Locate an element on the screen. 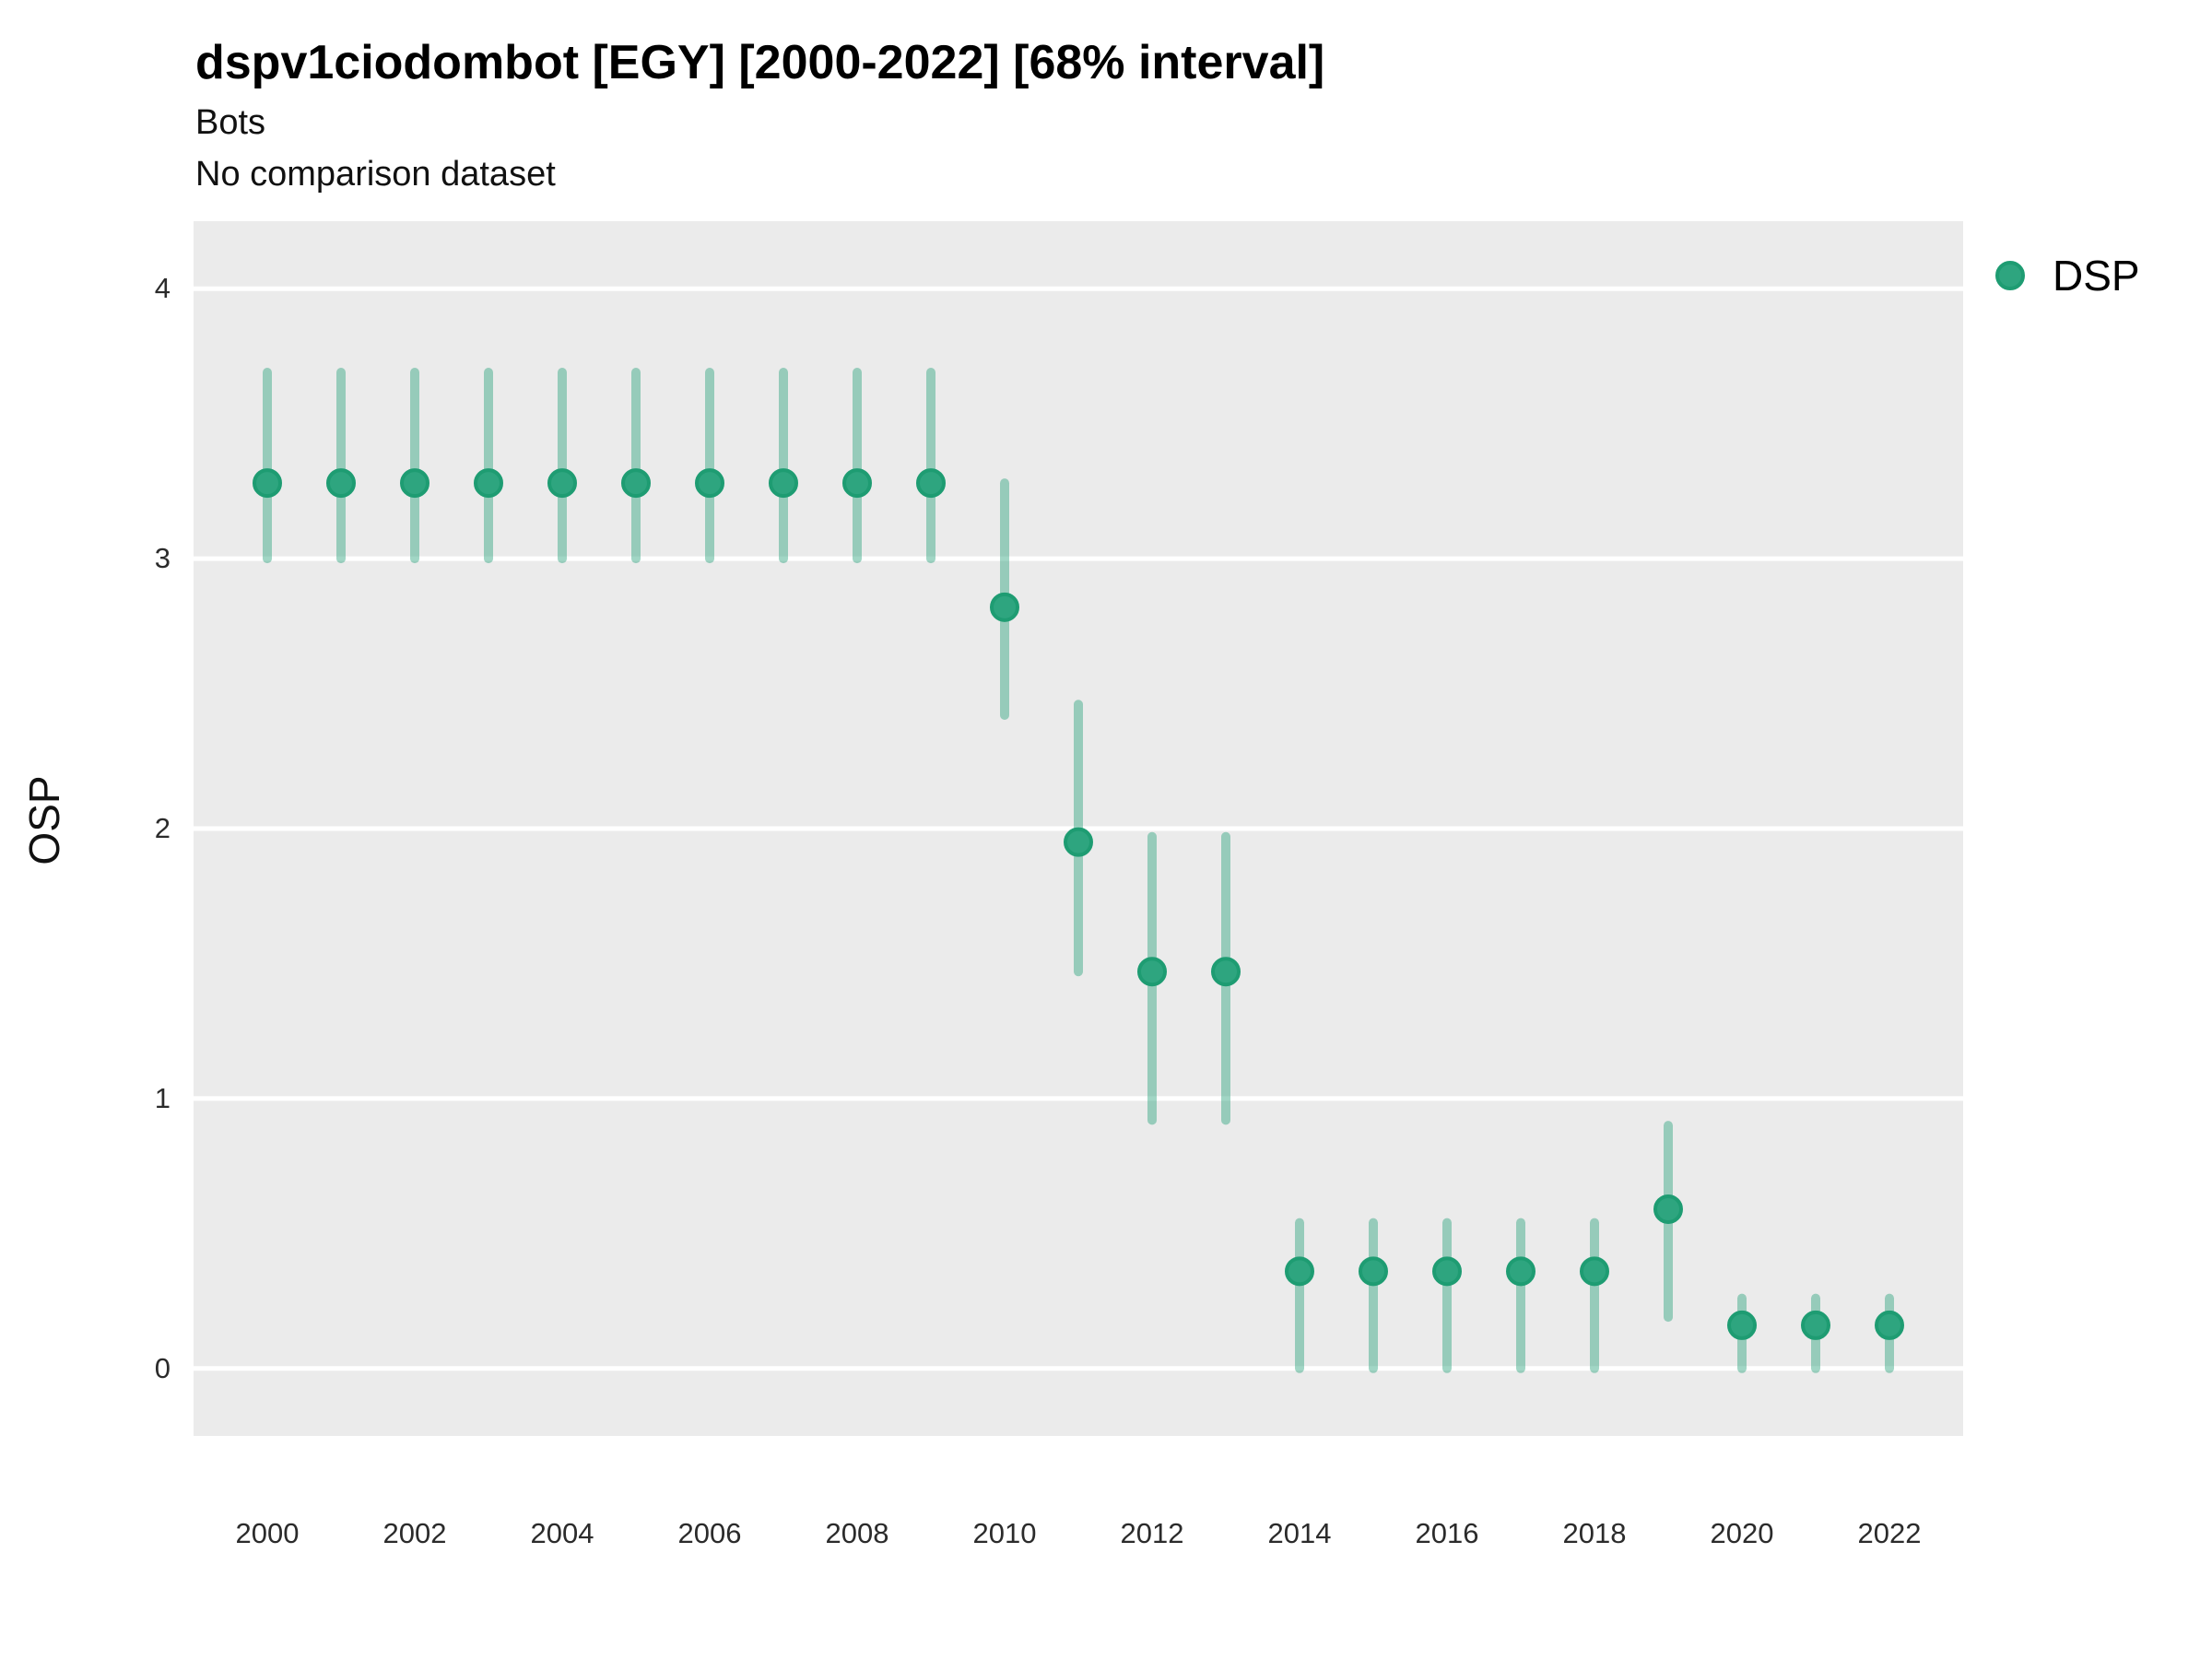 This screenshot has height=1659, width=2212. x-tick-label-2016: 2016 is located at coordinates (1447, 1533).